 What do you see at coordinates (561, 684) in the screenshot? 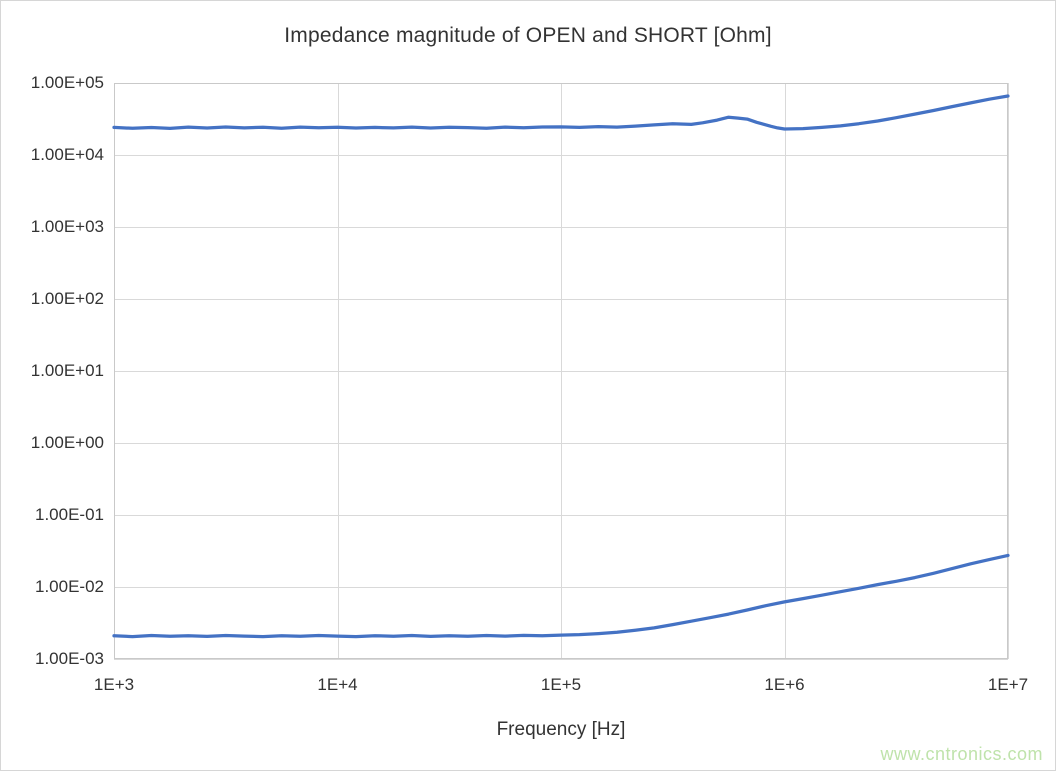
I see `x-axis-tick-label: 1E+5` at bounding box center [561, 684].